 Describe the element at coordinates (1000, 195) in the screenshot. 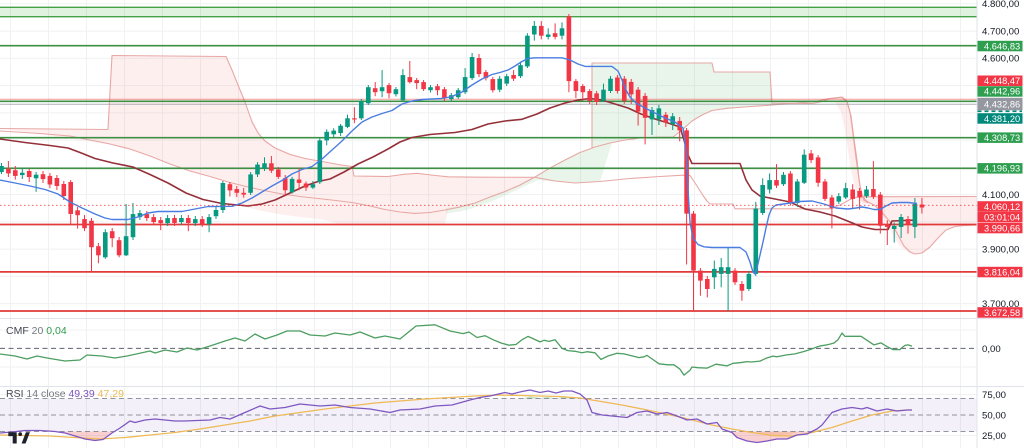

I see `svg-text: 4.100,00` at that location.